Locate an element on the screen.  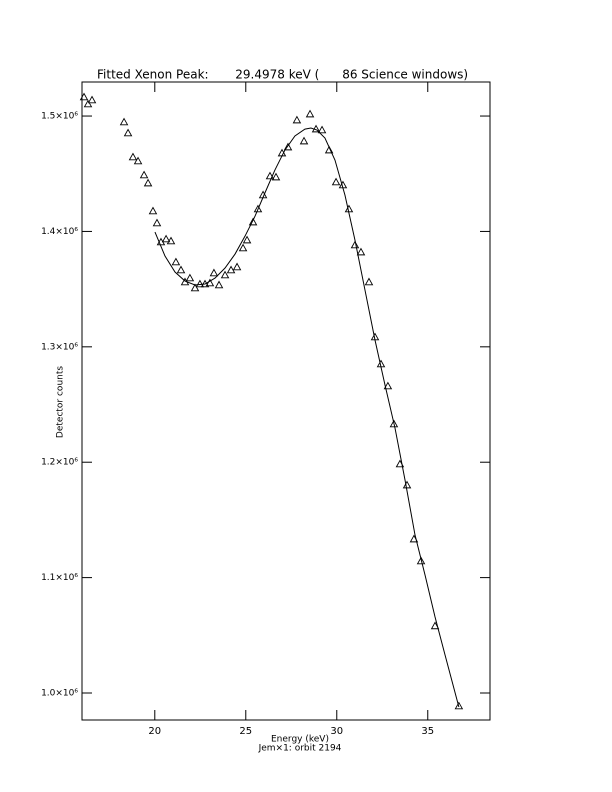
y-tick-label: 1.0×10⁶ is located at coordinates (59, 693).